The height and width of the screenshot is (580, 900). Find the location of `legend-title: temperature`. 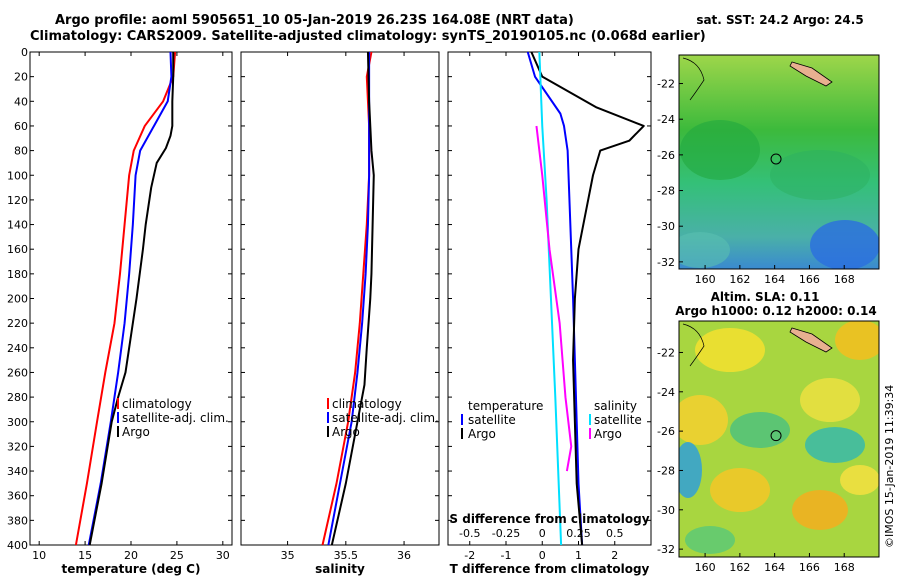

legend-title: temperature is located at coordinates (505, 406).